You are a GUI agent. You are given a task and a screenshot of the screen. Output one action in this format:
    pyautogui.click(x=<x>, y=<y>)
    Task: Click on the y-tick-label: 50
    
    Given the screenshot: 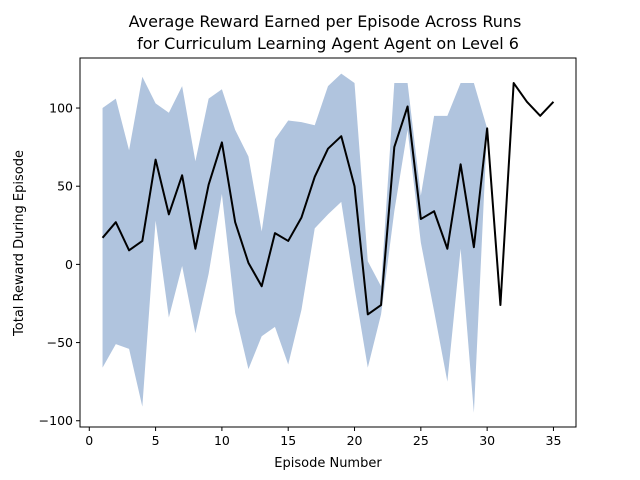 What is the action you would take?
    pyautogui.click(x=65, y=186)
    